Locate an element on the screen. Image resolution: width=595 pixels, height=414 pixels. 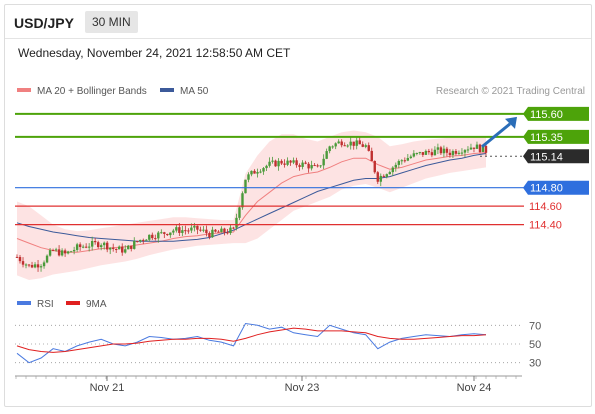
level-label: 114.40 is located at coordinates (545, 226).